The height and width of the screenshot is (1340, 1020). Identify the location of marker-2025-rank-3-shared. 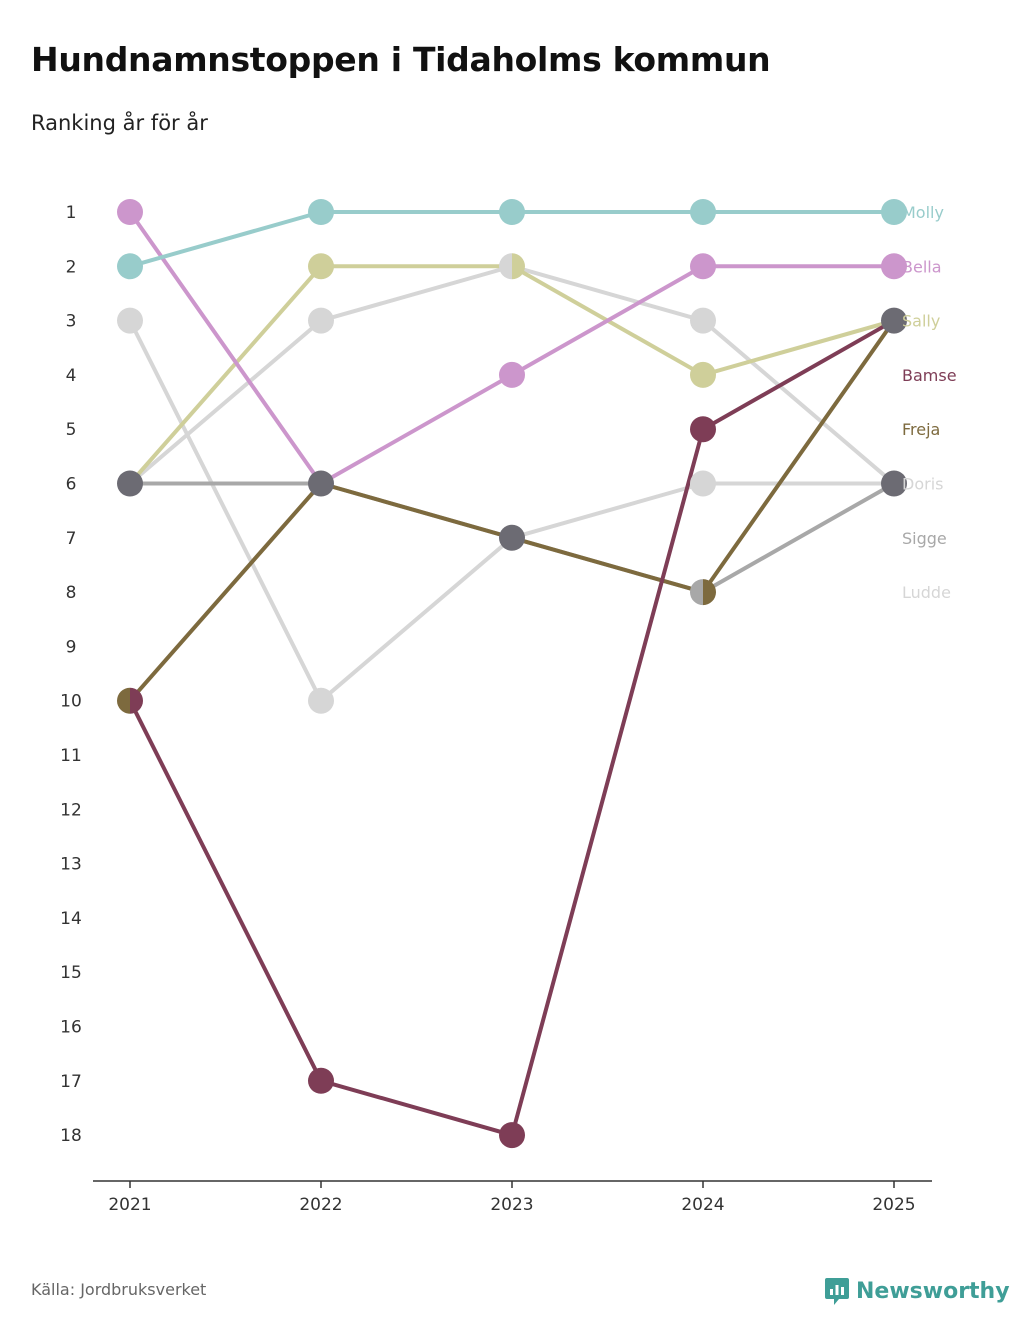
(894, 320).